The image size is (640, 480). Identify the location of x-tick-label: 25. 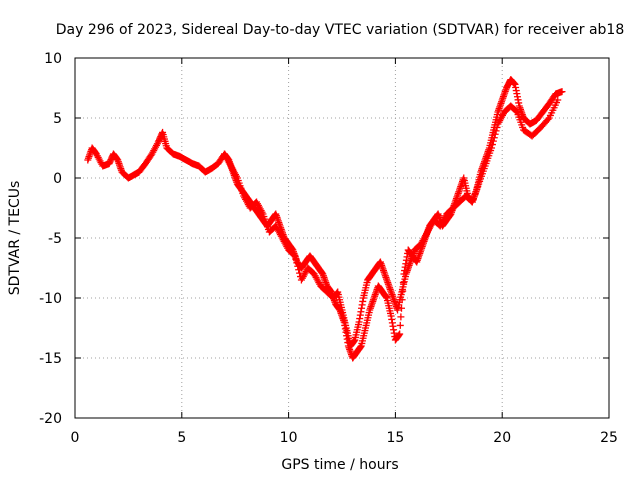
(609, 438).